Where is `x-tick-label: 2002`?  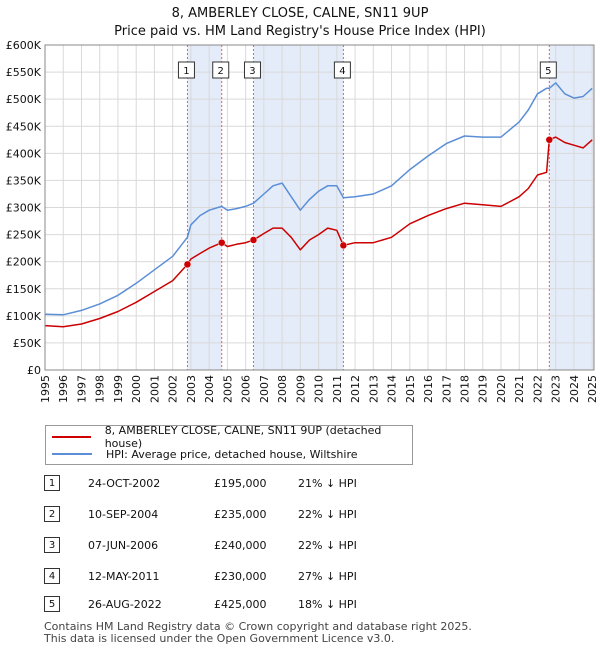
x-tick-label: 2002 is located at coordinates (173, 389).